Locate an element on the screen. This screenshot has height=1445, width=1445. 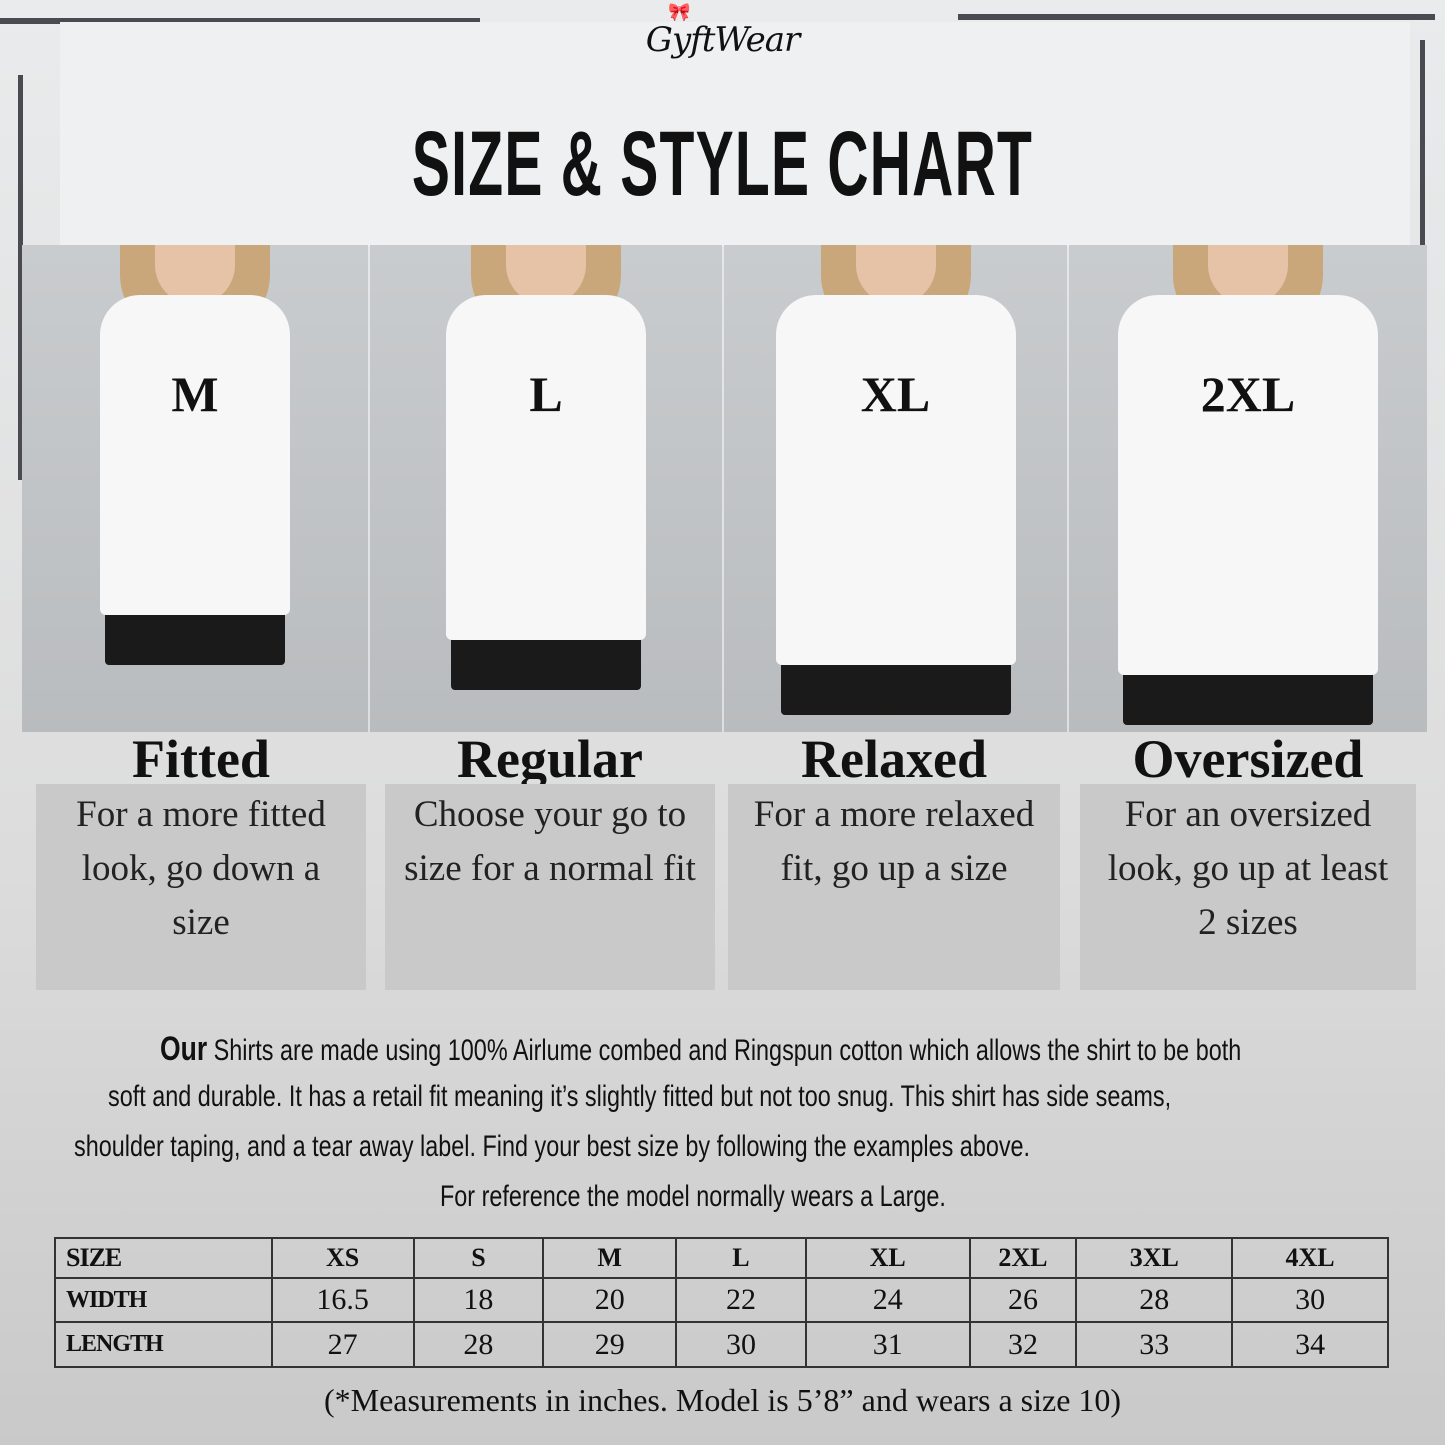
fit-description: For a more fitted look, go down a size is located at coordinates (201, 887).